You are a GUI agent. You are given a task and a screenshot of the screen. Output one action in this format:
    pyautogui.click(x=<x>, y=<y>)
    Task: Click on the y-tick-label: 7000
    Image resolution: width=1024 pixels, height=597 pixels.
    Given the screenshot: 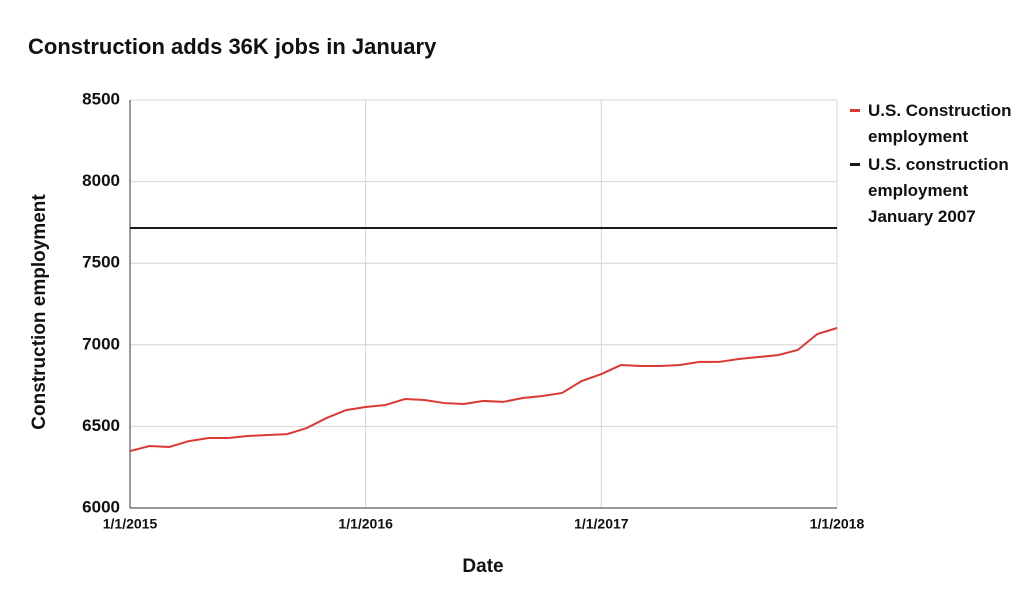 What is the action you would take?
    pyautogui.click(x=101, y=343)
    